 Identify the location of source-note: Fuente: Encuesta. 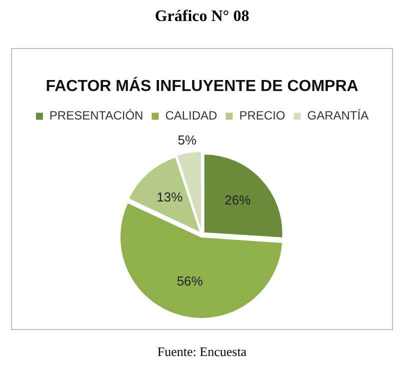
(202, 352).